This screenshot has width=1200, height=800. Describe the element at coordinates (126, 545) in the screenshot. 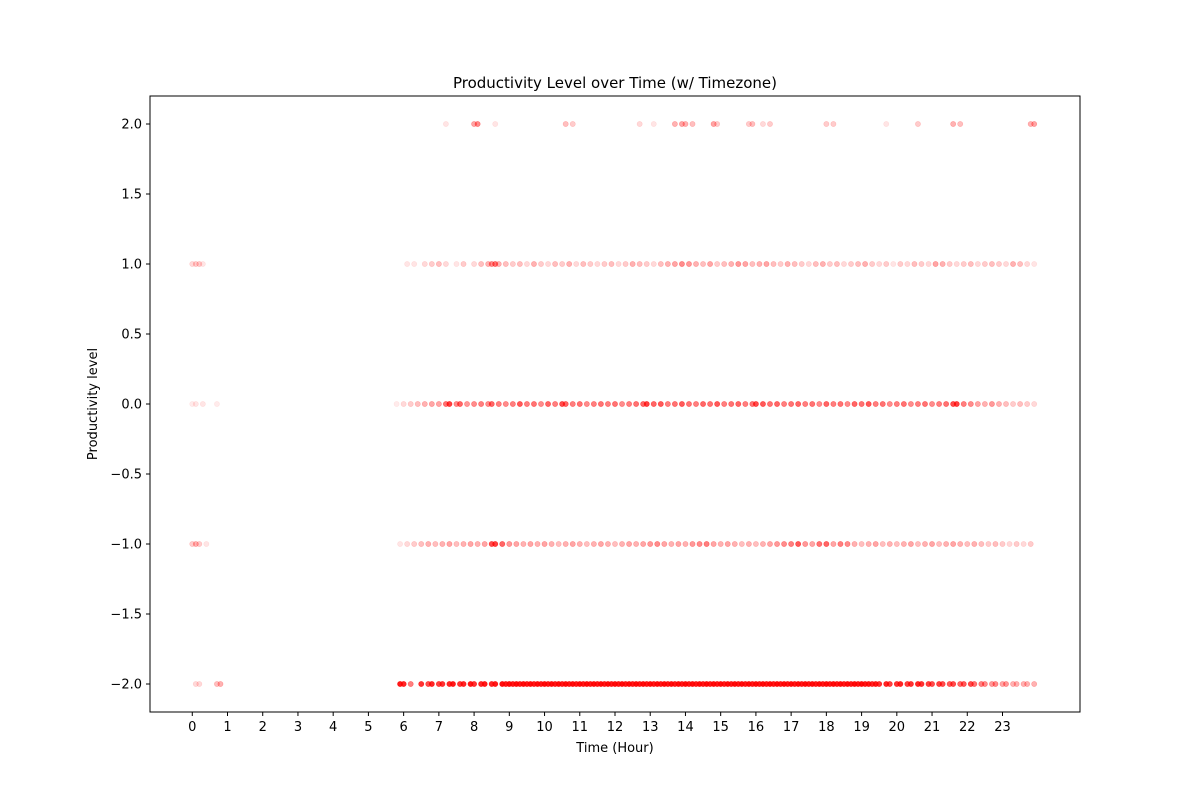

I see `y-tick-label: −1.0` at that location.